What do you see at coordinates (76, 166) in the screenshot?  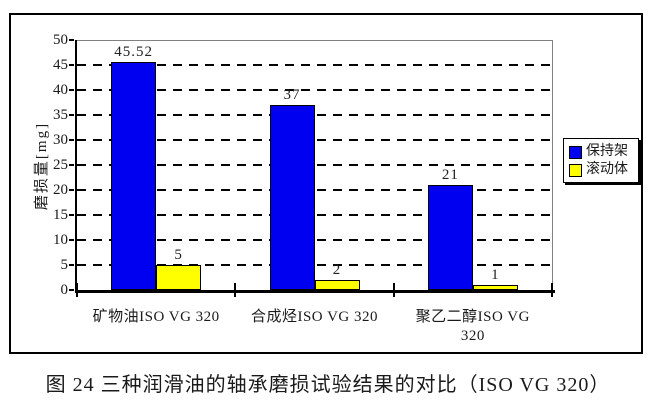 I see `y-axis-line` at bounding box center [76, 166].